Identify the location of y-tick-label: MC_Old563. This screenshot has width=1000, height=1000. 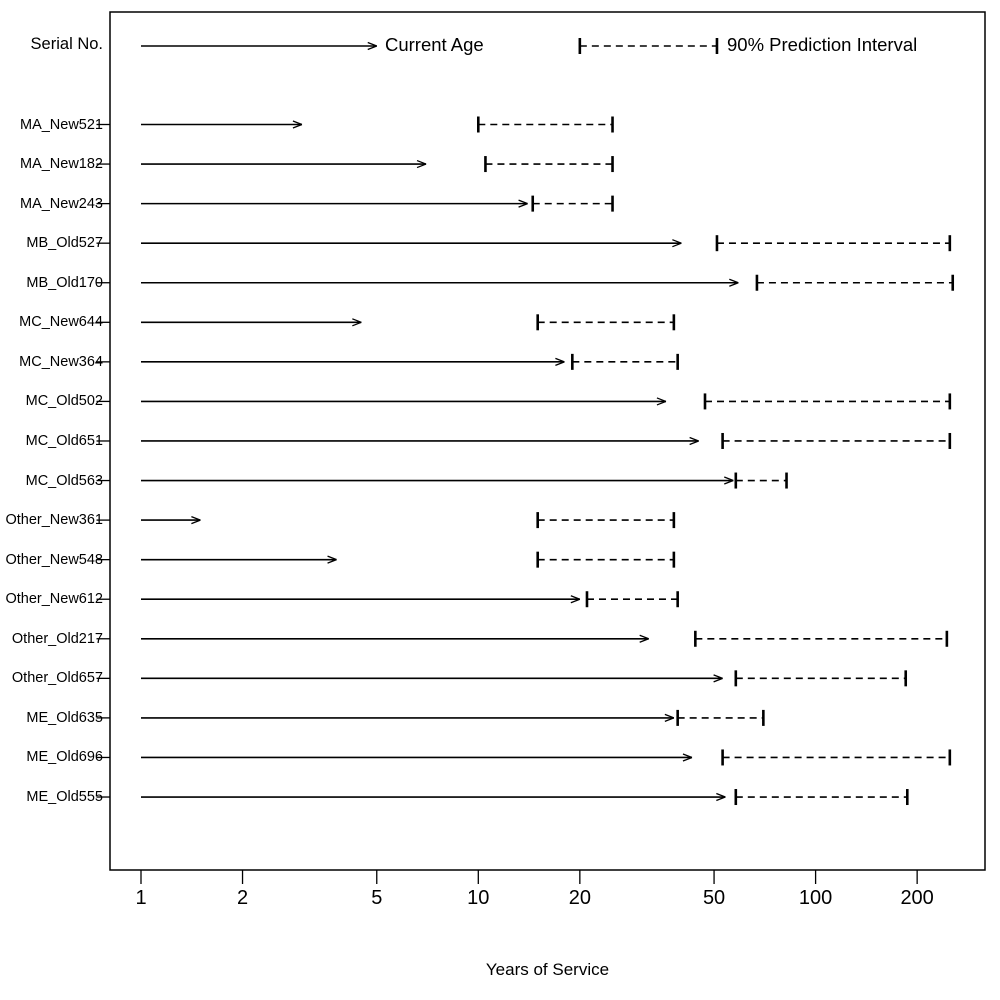
(64, 480).